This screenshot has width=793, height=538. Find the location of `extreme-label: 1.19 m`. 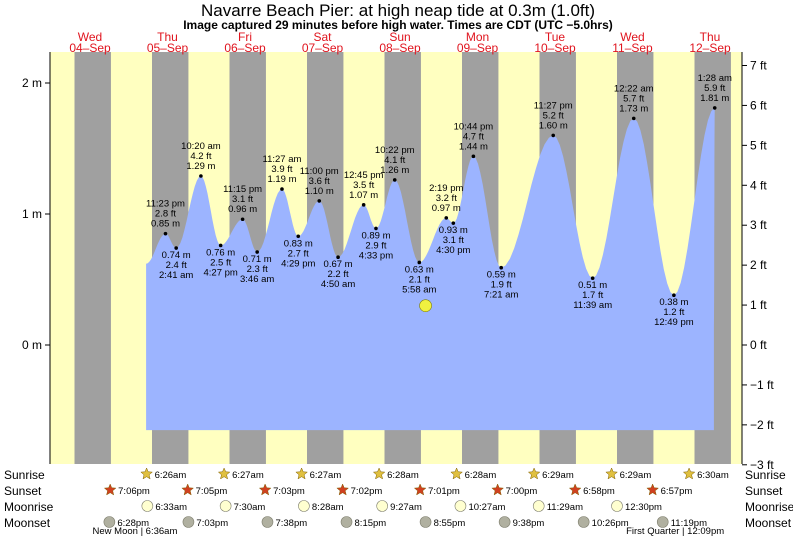

extreme-label: 1.19 m is located at coordinates (281, 179).